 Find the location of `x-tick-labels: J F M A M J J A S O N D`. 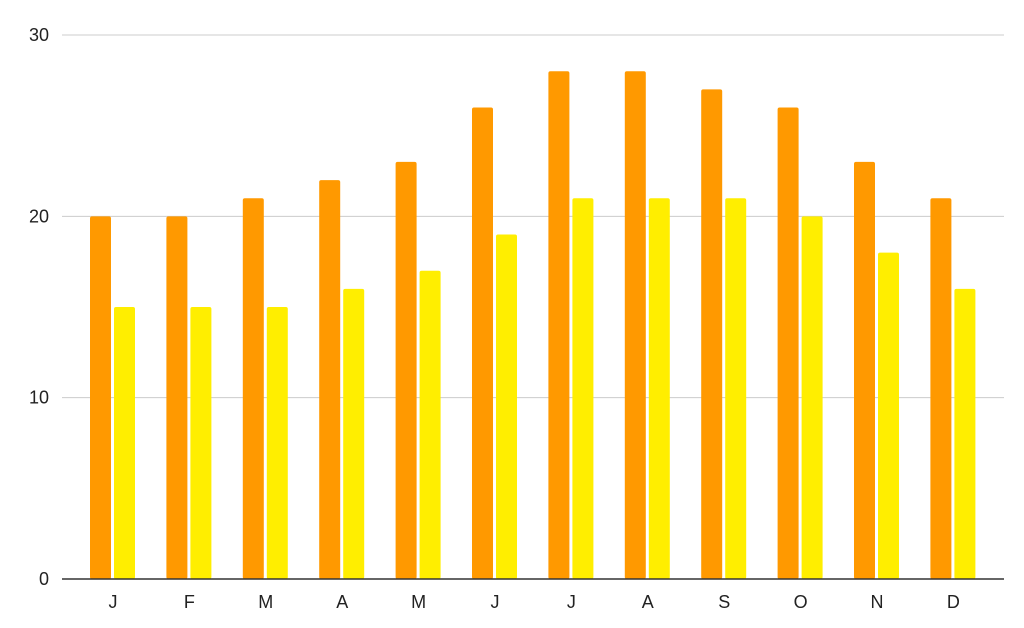

x-tick-labels: J F M A M J J A S O N D is located at coordinates (534, 602).